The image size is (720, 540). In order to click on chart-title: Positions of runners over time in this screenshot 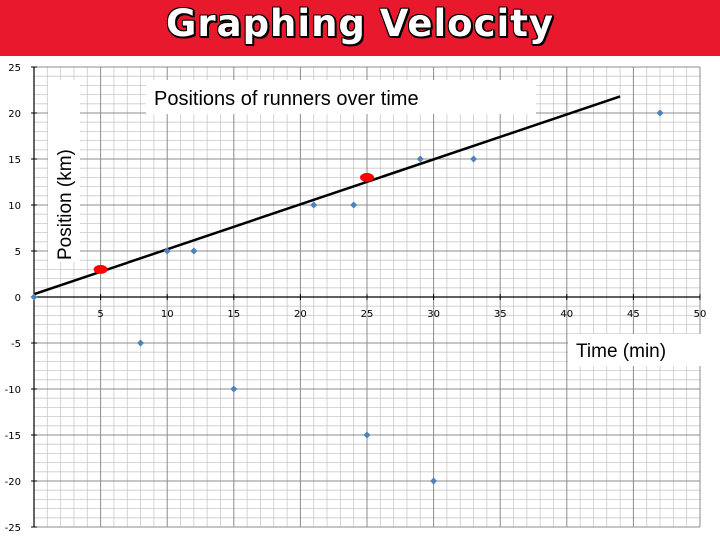, I will do `click(286, 99)`.